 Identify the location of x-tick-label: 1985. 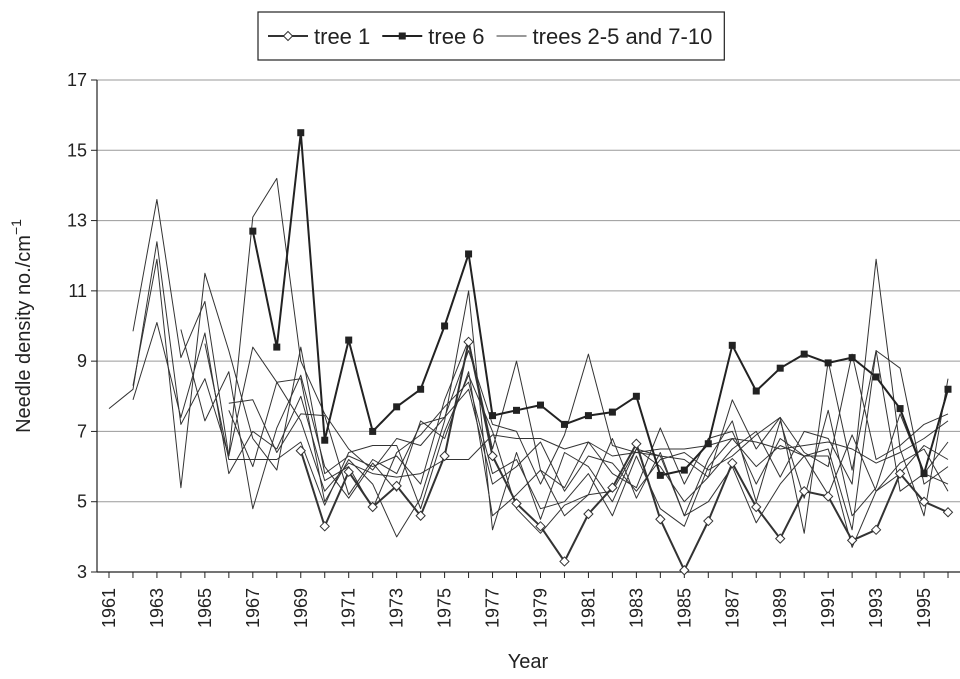
(684, 608).